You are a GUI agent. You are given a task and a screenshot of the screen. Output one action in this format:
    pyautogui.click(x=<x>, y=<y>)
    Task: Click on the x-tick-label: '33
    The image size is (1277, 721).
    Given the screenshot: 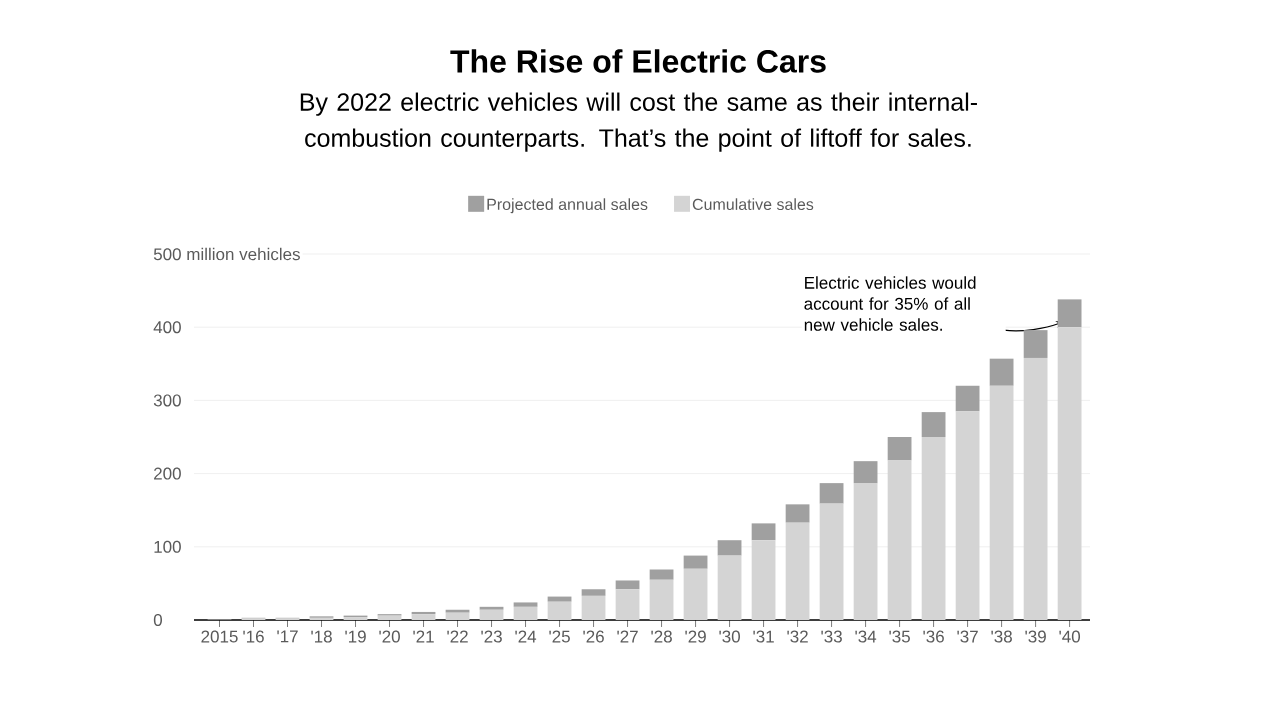 What is the action you would take?
    pyautogui.click(x=831, y=636)
    